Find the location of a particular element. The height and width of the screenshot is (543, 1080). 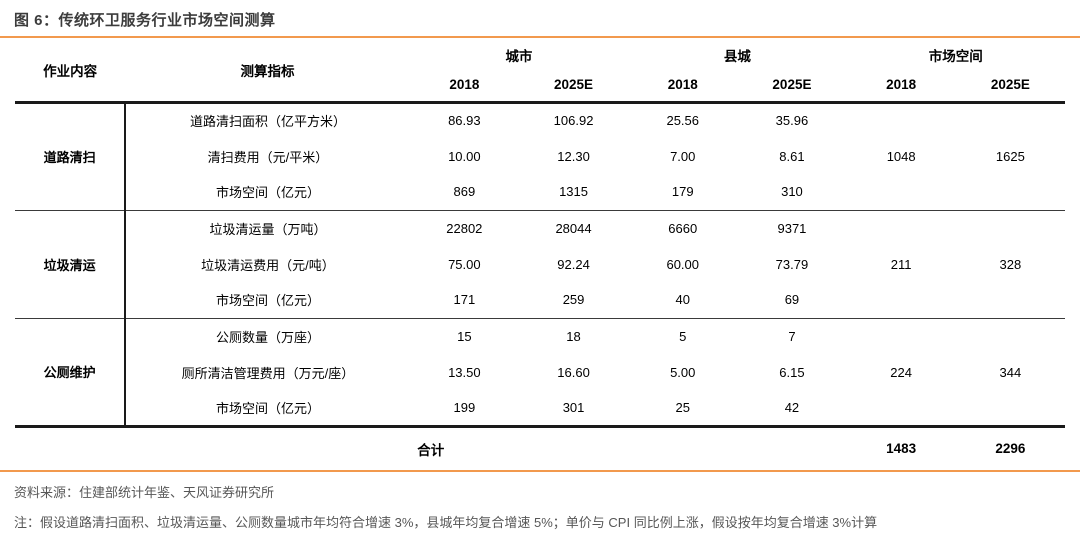

cell-market-value: 328 is located at coordinates (1010, 264).